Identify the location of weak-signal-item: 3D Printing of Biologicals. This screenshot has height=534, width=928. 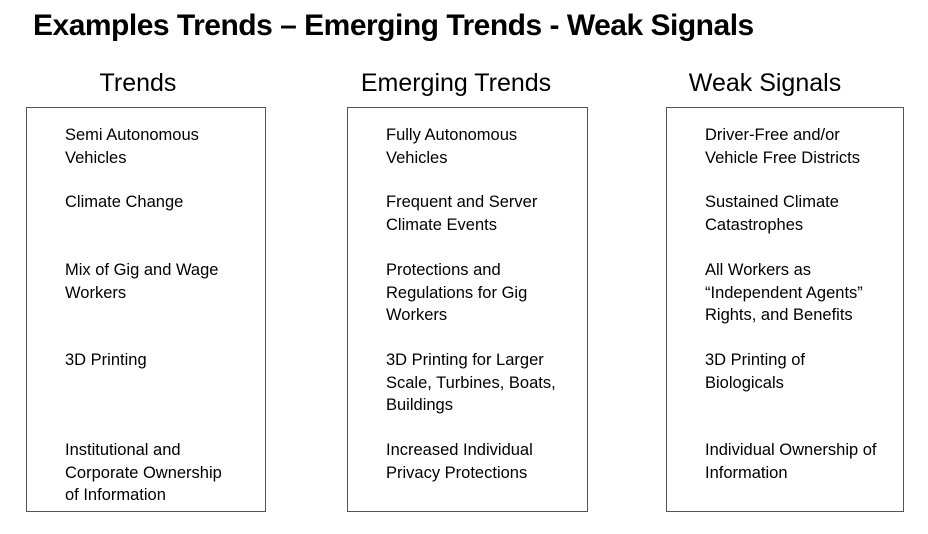
(755, 371).